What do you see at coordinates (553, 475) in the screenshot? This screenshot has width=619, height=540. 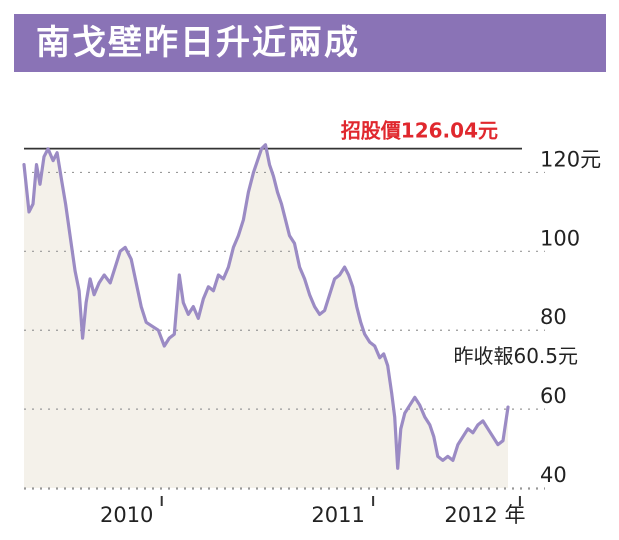 I see `y-tick-label: 40` at bounding box center [553, 475].